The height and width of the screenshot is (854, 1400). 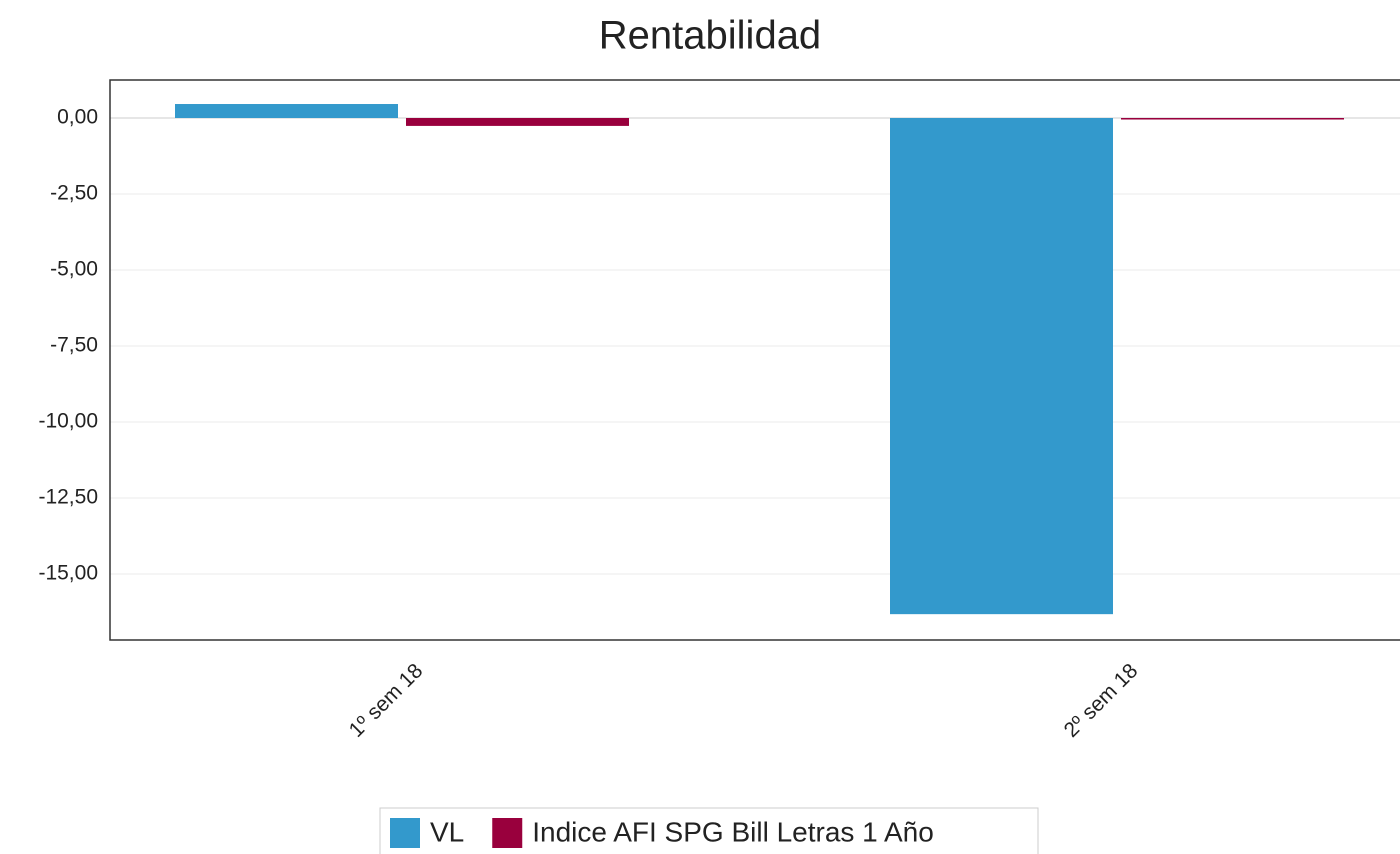 What do you see at coordinates (68, 497) in the screenshot?
I see `y-tick-label: -12,50` at bounding box center [68, 497].